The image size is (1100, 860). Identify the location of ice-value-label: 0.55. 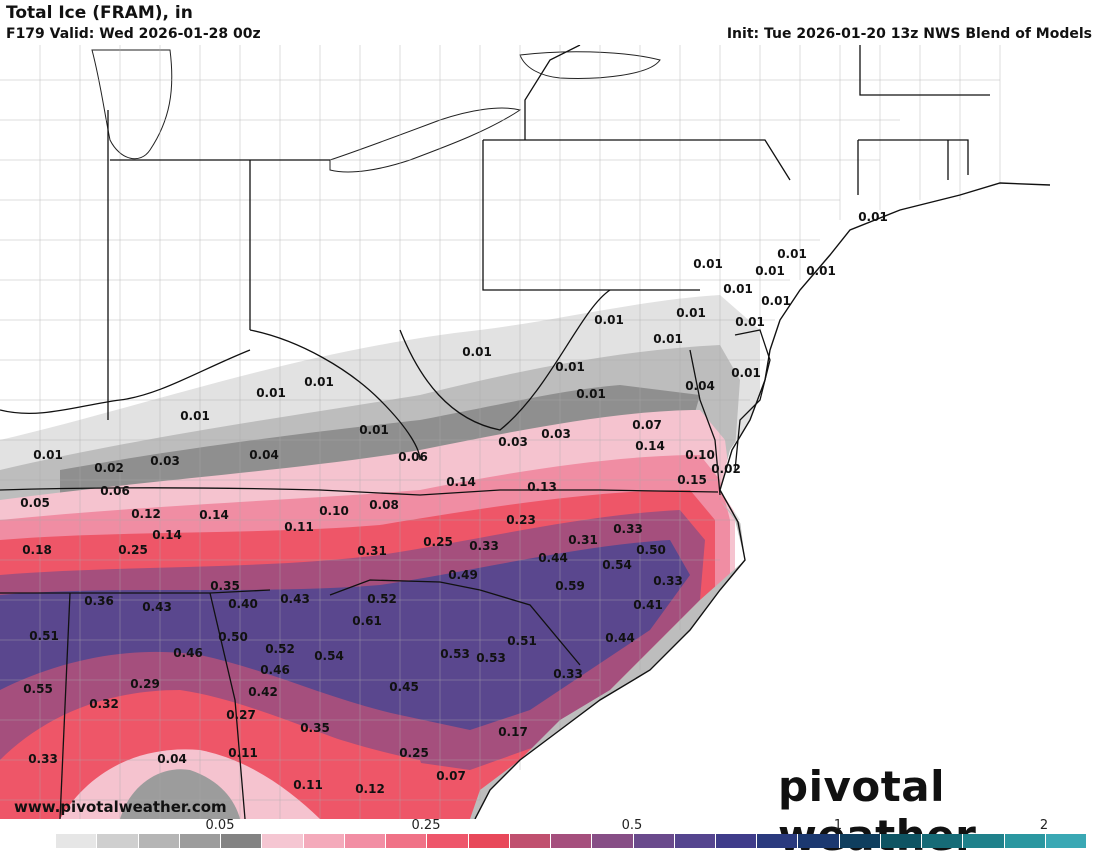
(38, 689).